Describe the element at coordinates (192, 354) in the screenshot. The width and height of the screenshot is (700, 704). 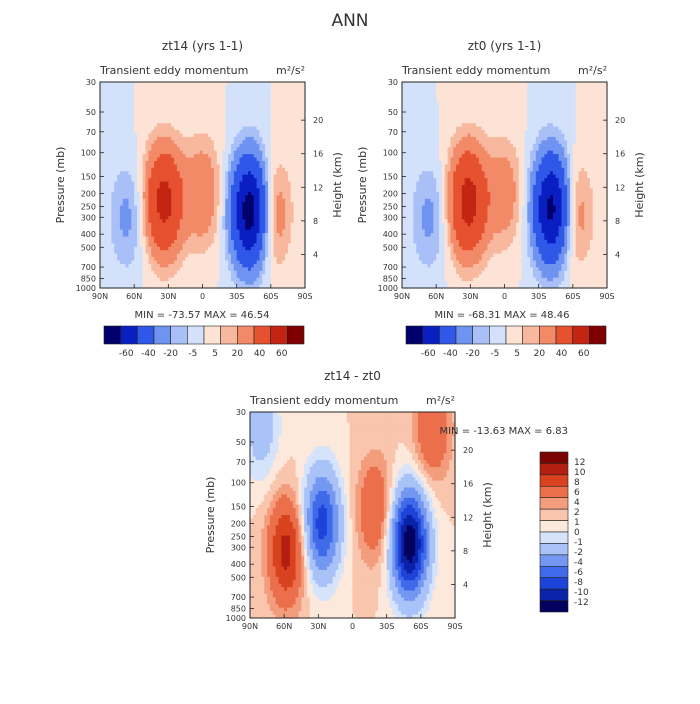
I see `colorbar-label: -5` at that location.